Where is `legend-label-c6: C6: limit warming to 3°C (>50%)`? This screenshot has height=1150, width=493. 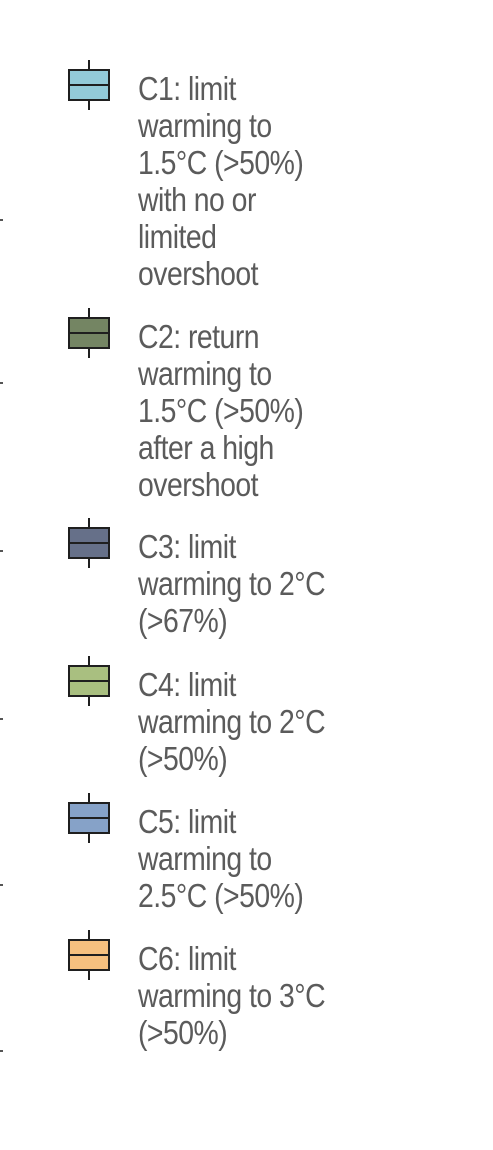
legend-label-c6: C6: limit warming to 3°C (>50%) is located at coordinates (288, 995).